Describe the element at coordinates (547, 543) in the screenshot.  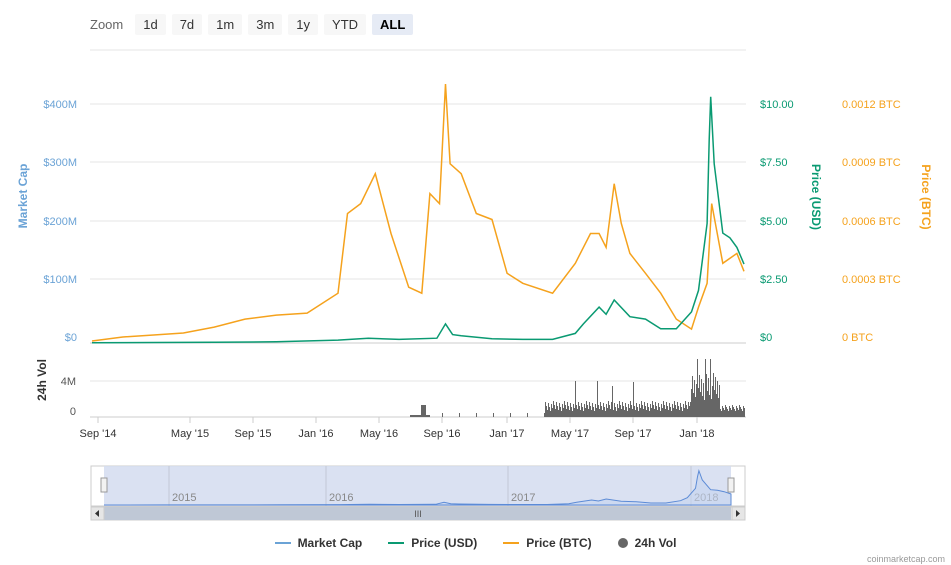
I see `legend-item-price-btc: Price (BTC)` at that location.